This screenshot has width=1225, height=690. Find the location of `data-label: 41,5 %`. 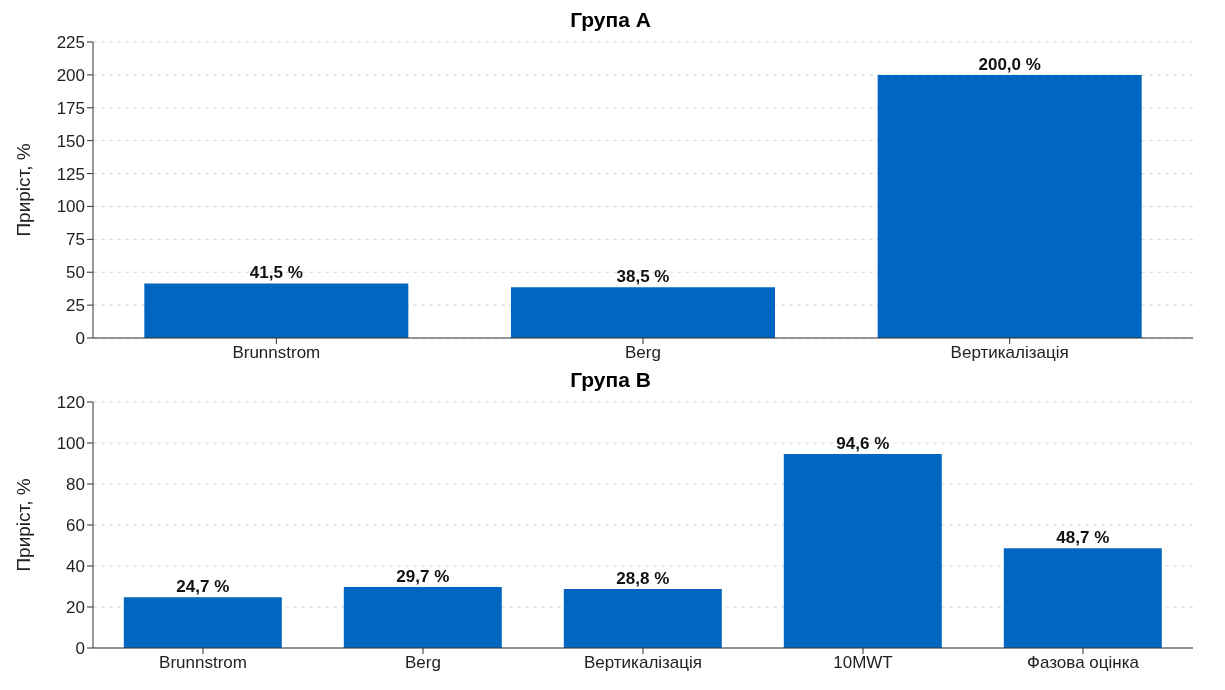

data-label: 41,5 % is located at coordinates (276, 273).